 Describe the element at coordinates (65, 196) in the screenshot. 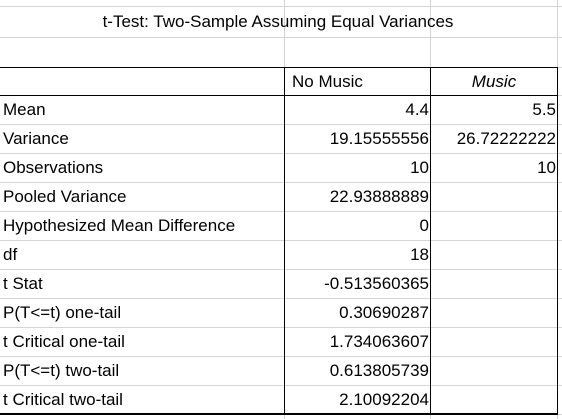

I see `row-label-pooled-variance: Pooled Variance` at that location.